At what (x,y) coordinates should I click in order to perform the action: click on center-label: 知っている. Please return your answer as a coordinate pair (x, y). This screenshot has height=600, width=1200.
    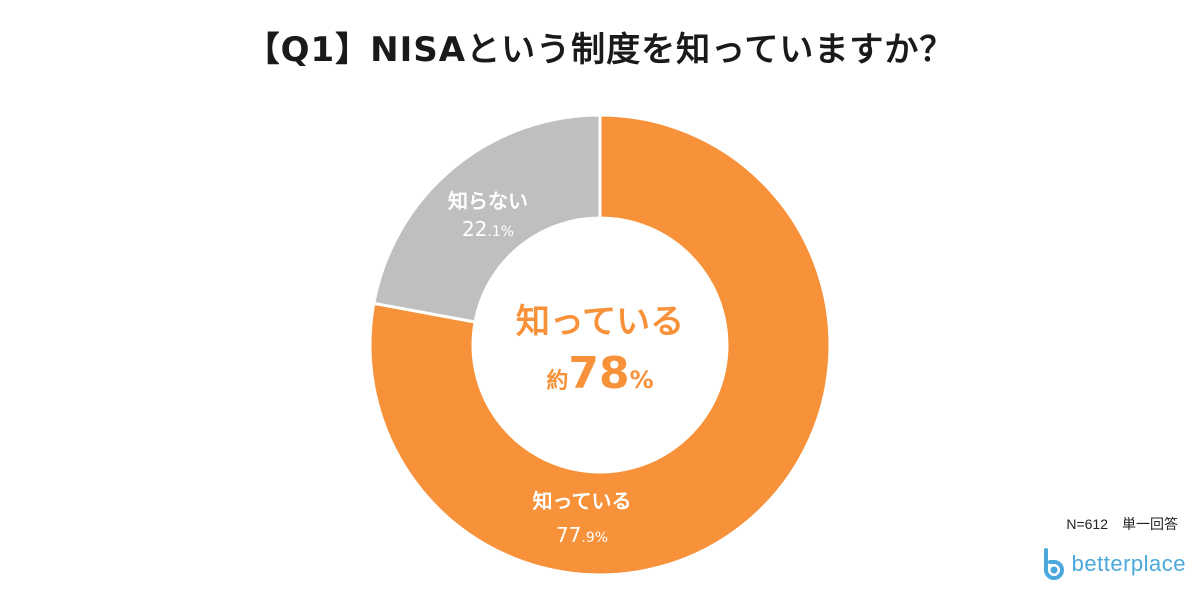
    Looking at the image, I should click on (600, 322).